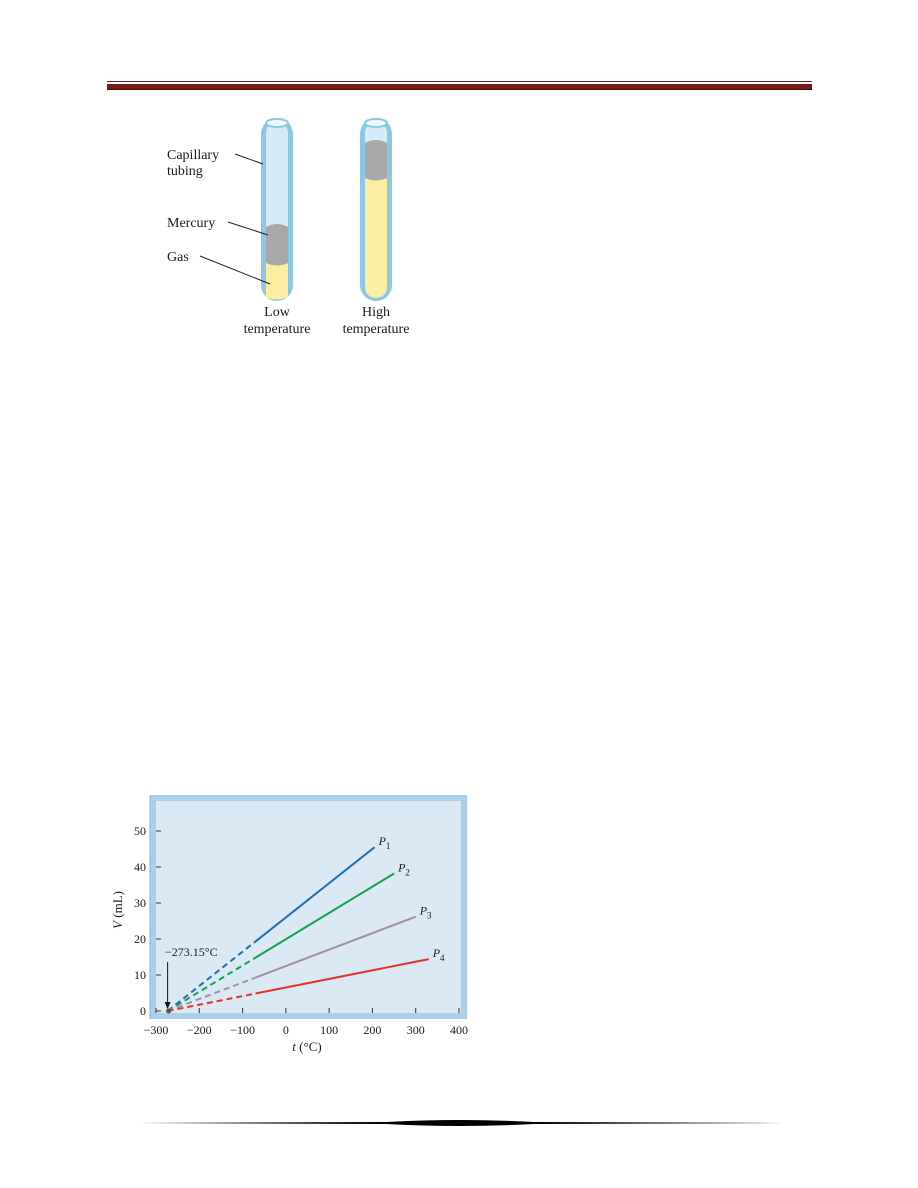 This screenshot has width=918, height=1188. Describe the element at coordinates (143, 1011) in the screenshot. I see `y-tick-label: 0` at that location.